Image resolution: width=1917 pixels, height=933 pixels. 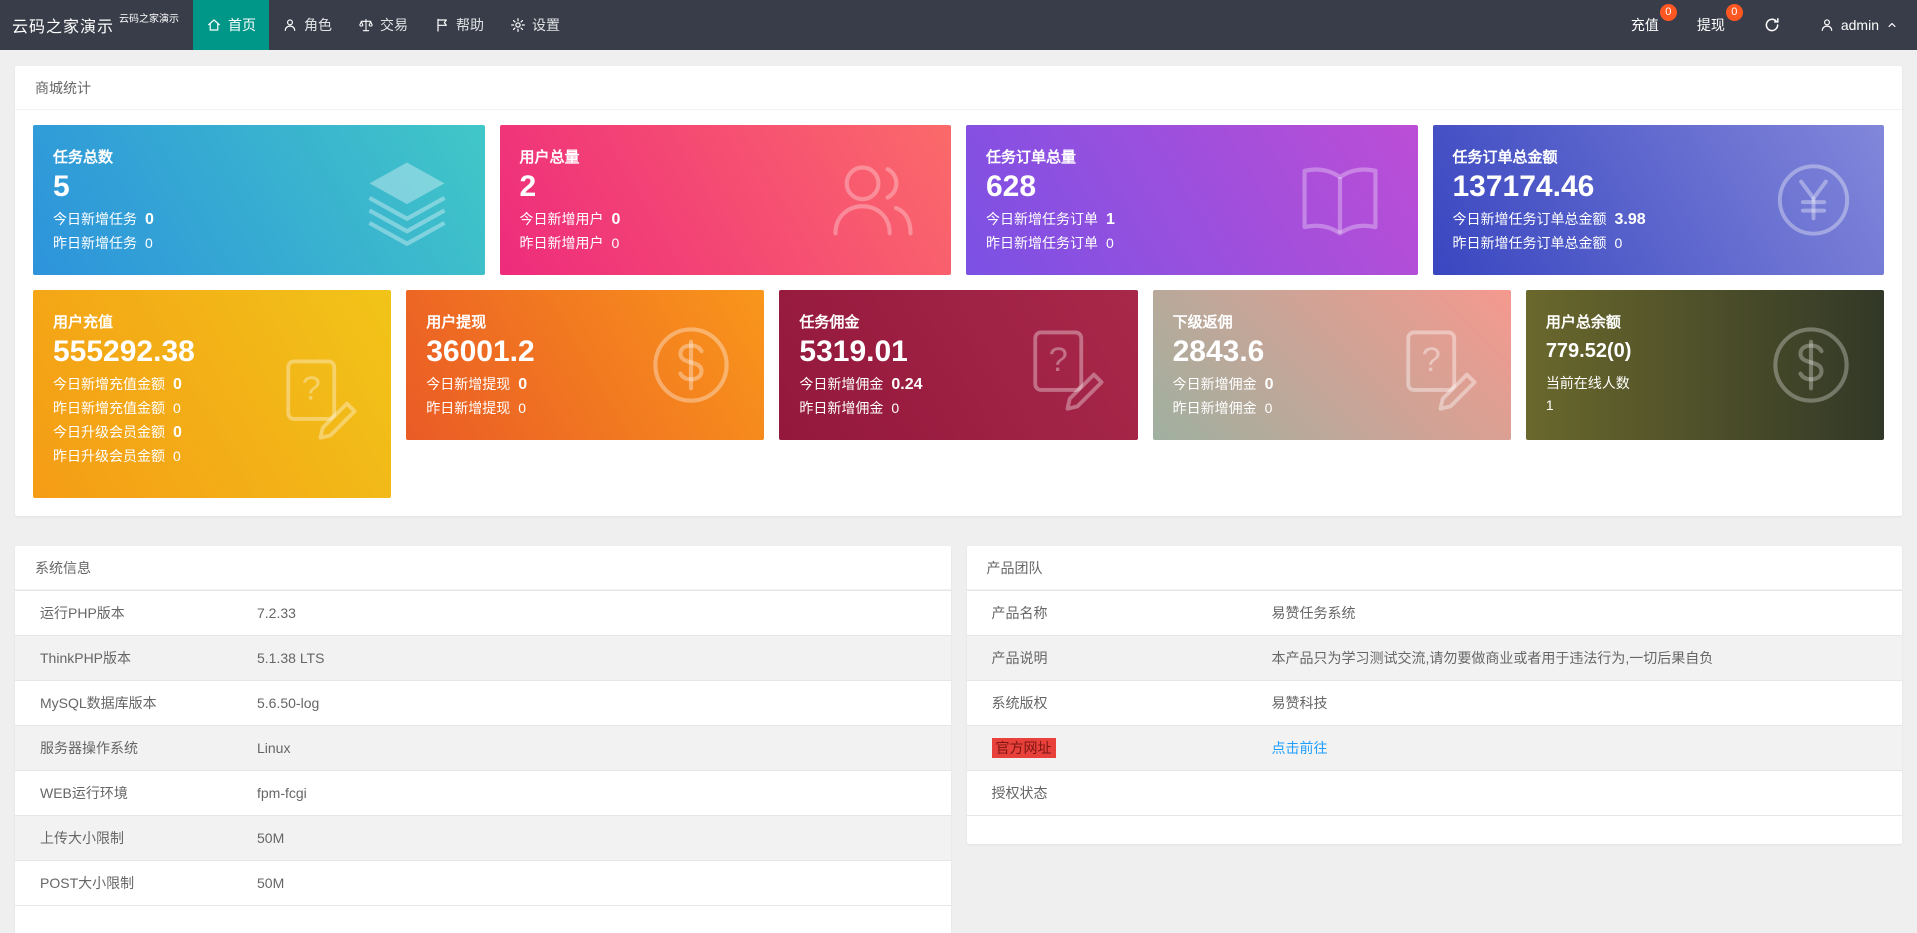 I want to click on stat-card-title: 任务总数, so click(x=83, y=157).